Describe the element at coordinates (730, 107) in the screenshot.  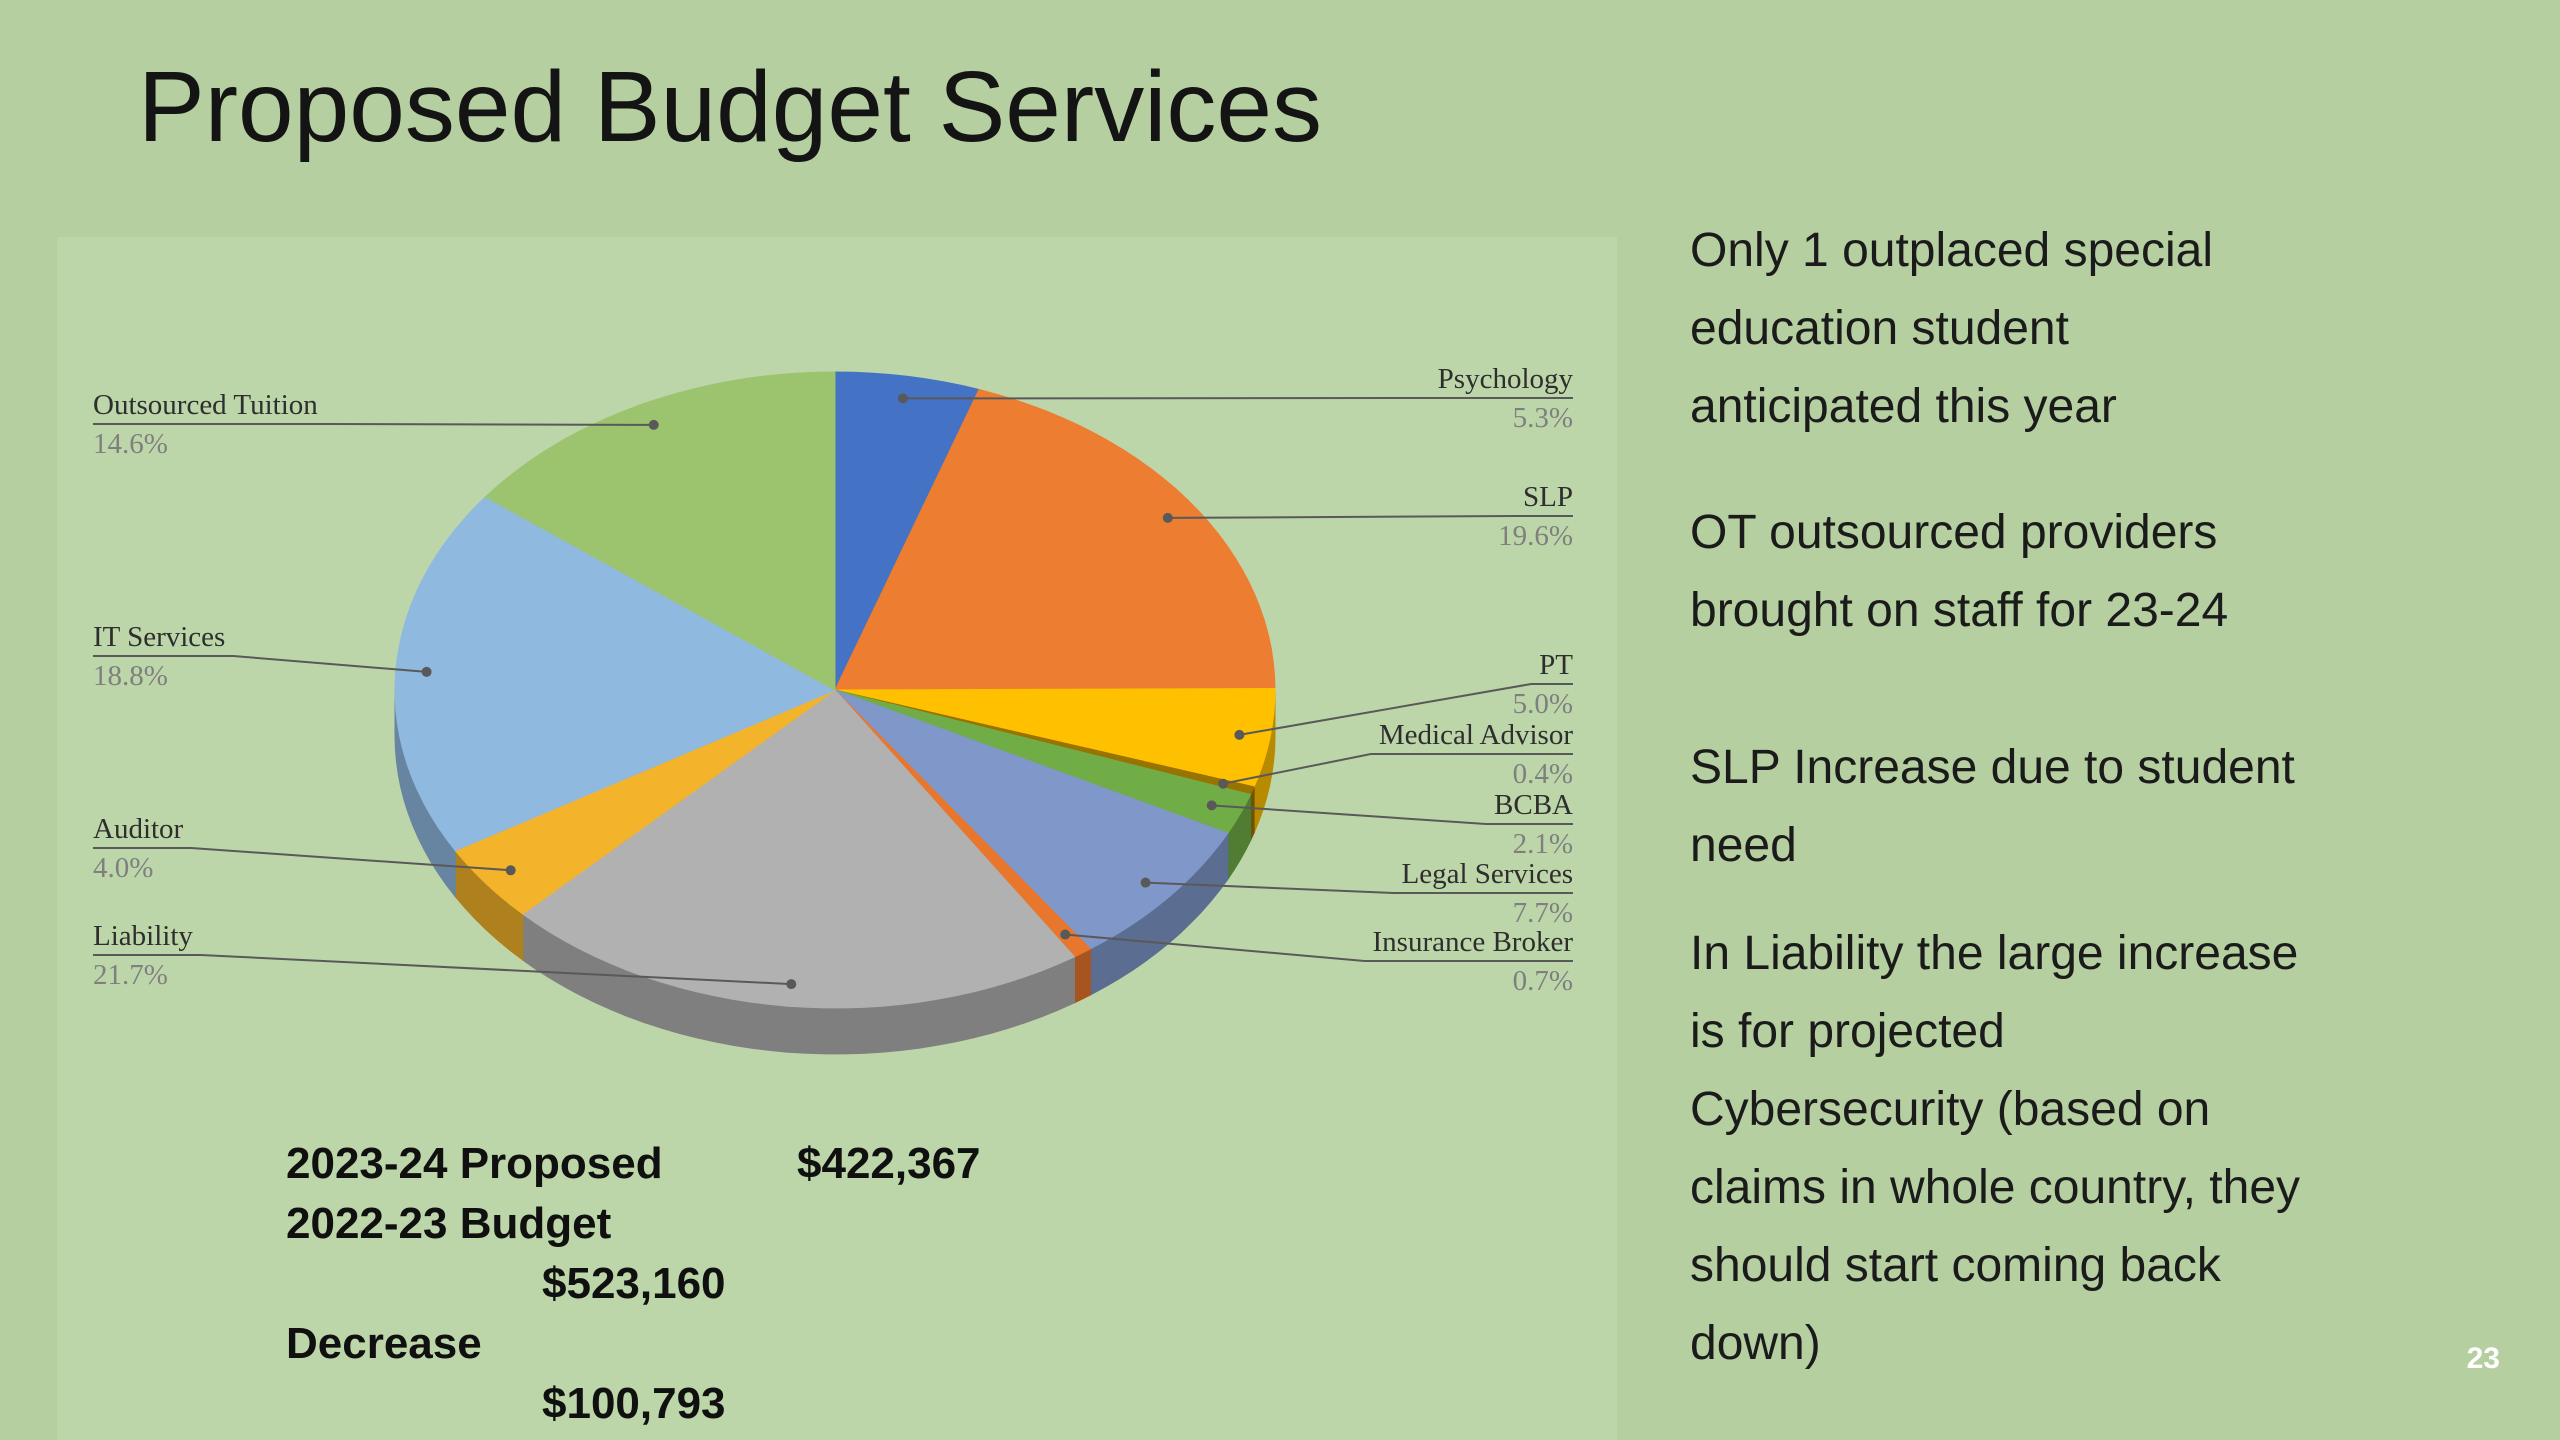
I see `slide-title: Proposed Budget Services` at that location.